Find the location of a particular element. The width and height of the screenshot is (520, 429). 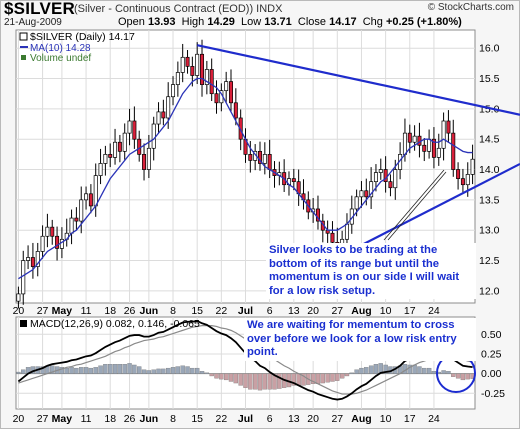

copyright: © StockCharts.com is located at coordinates (470, 7).